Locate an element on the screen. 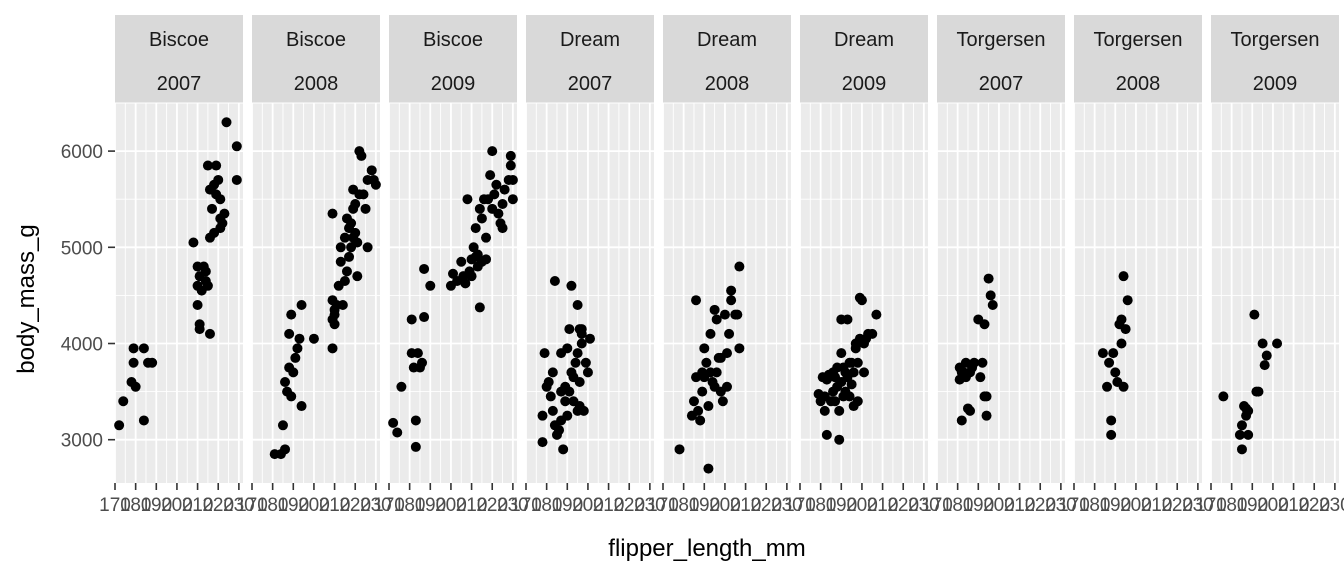 The image size is (1344, 576). panel-background is located at coordinates (179, 293).